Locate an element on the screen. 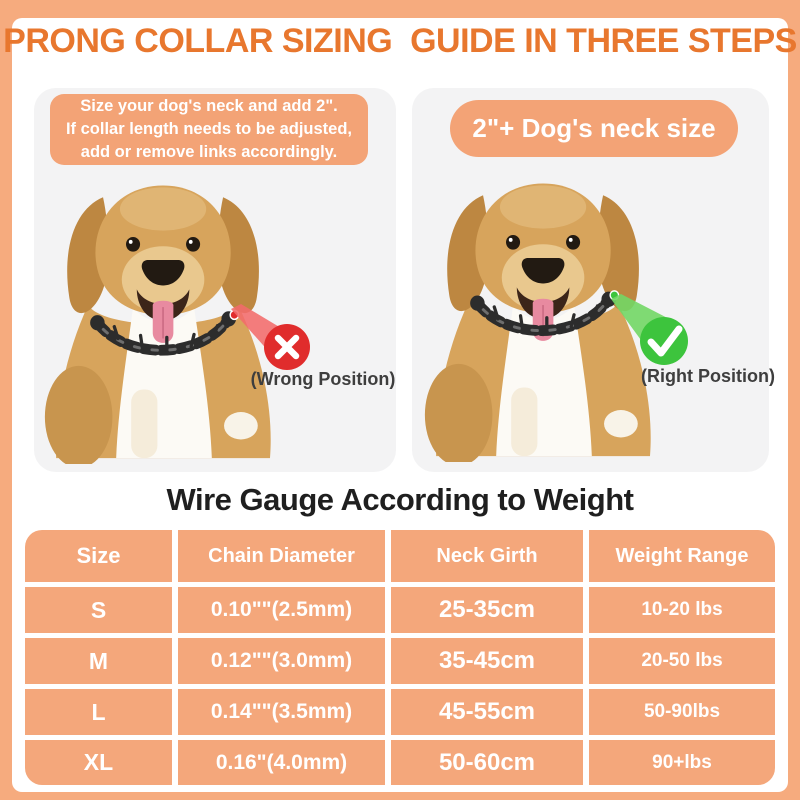  table-cell-size-xl: XL is located at coordinates (98, 762).